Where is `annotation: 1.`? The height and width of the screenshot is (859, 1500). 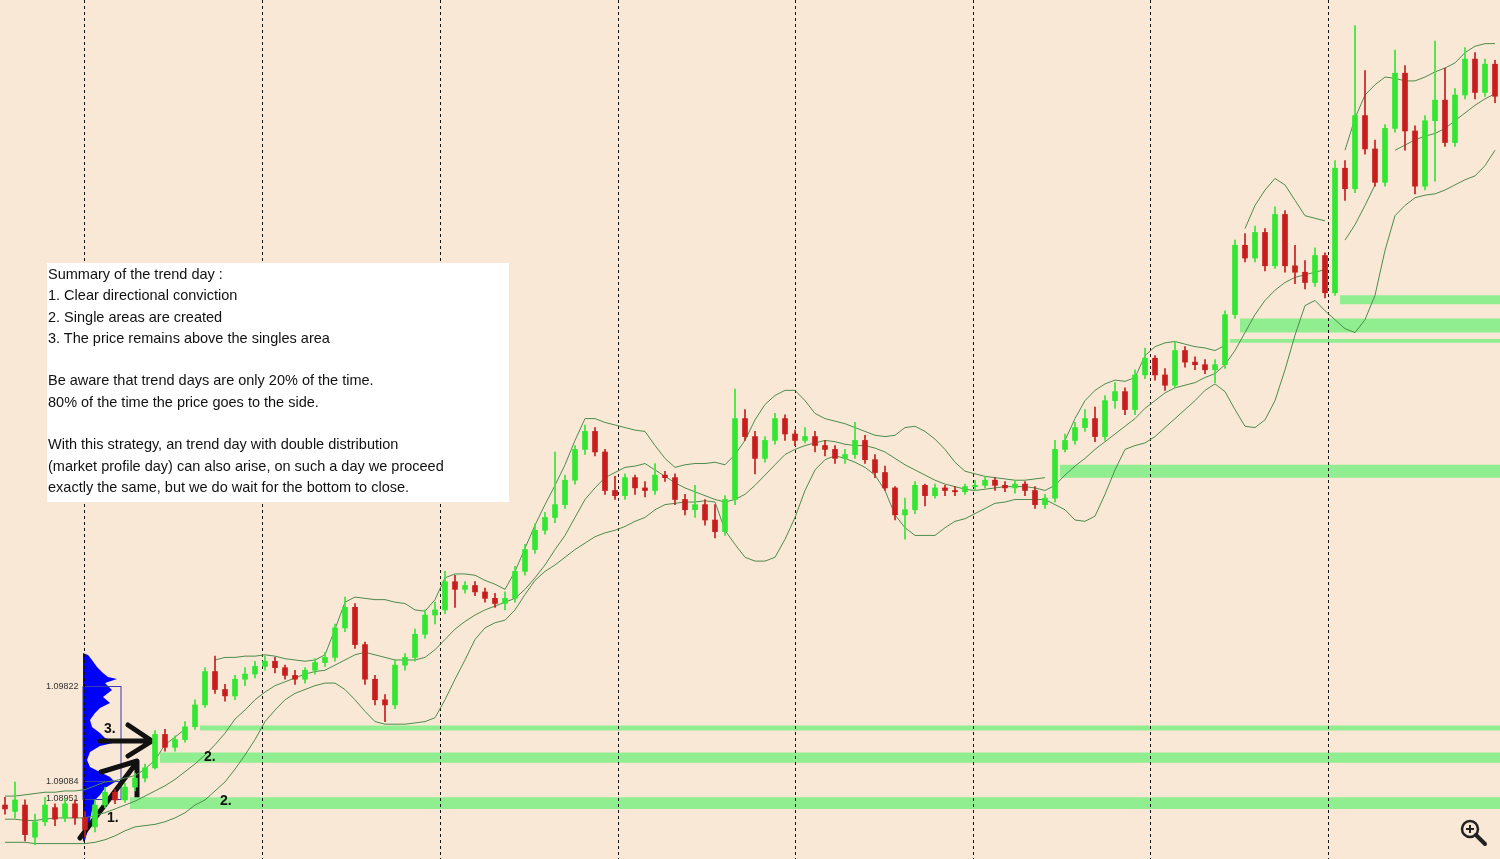
annotation: 1. is located at coordinates (113, 817).